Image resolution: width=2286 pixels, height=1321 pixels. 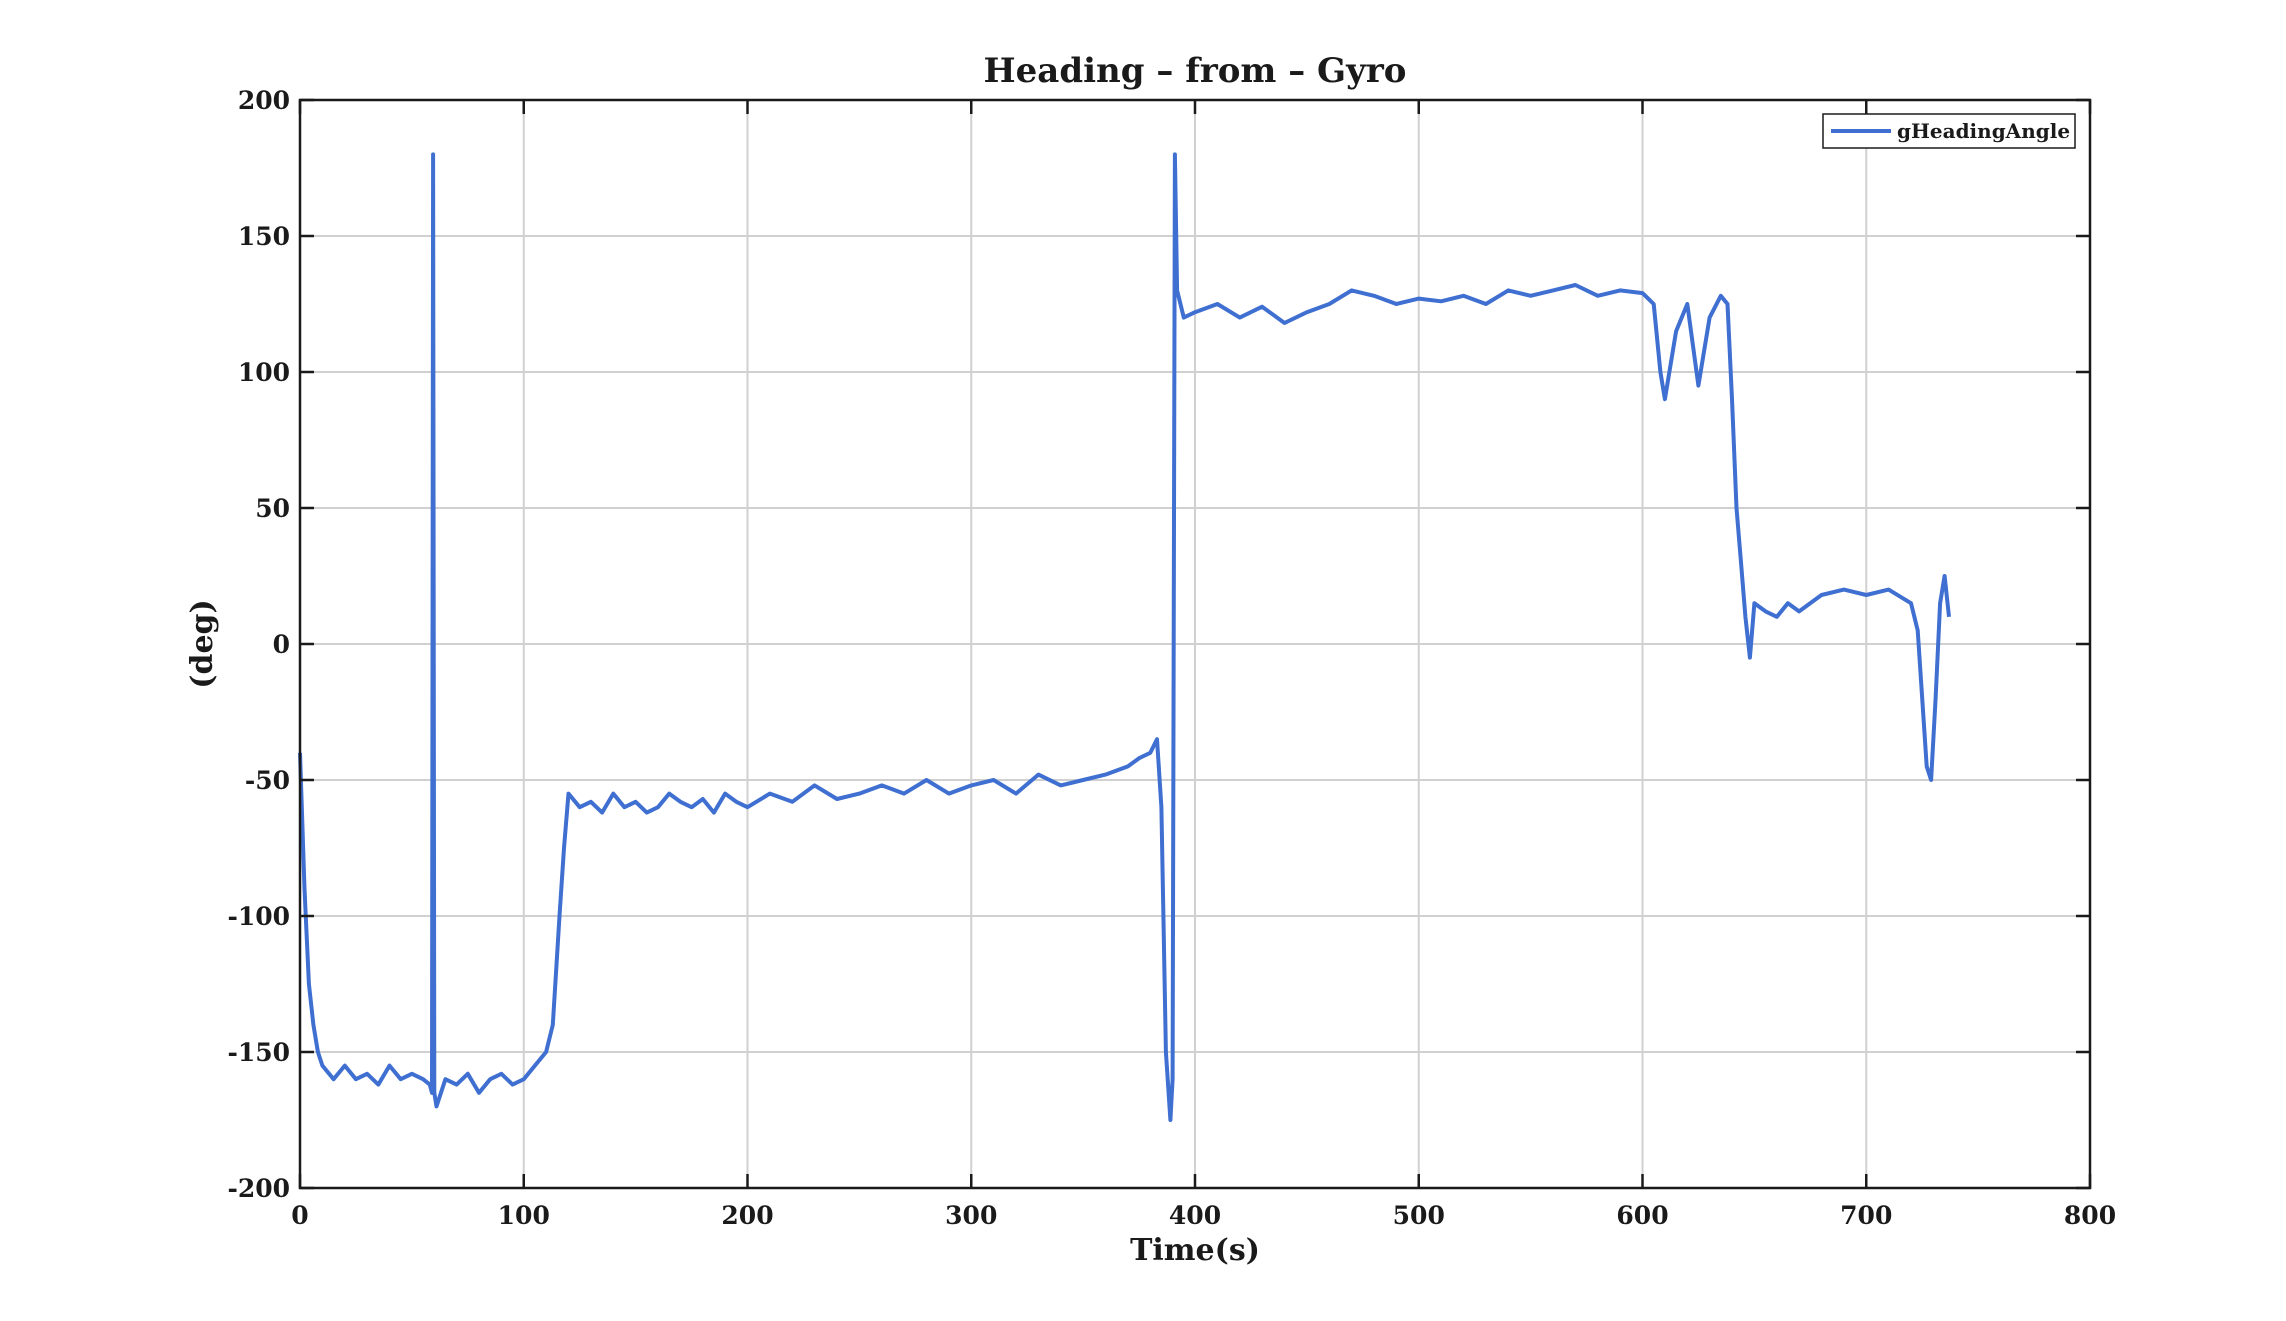 What do you see at coordinates (2090, 1215) in the screenshot?
I see `x-tick-label: 800` at bounding box center [2090, 1215].